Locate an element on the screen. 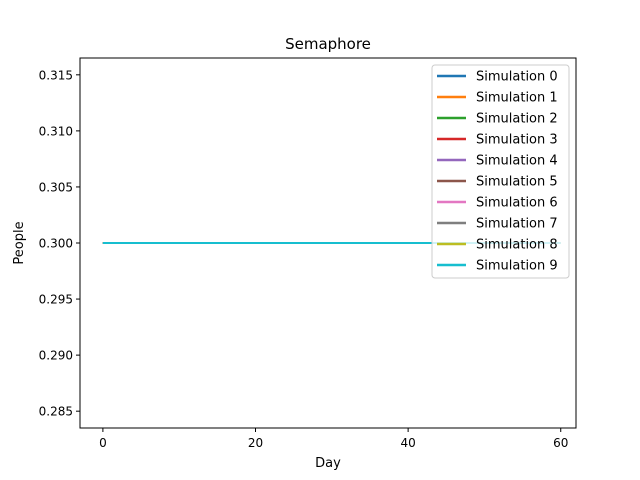 The image size is (640, 480). legend-box is located at coordinates (500, 171).